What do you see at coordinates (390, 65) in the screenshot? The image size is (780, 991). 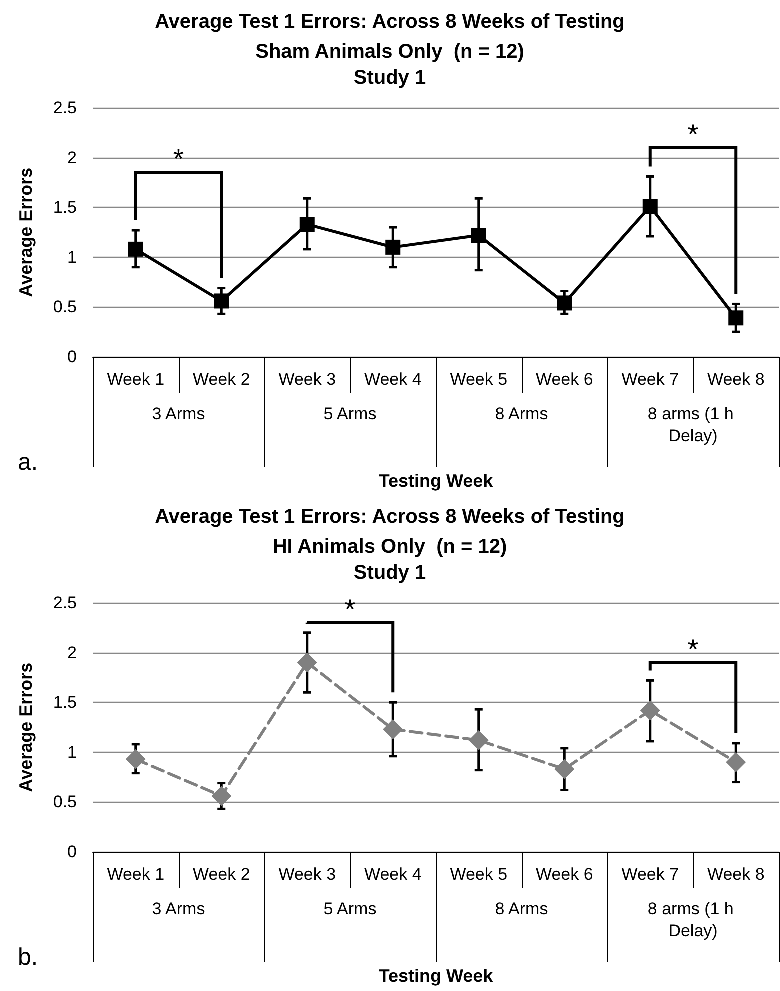 I see `chart-subtitle: Sham Animals Only (n = 12) Study 1` at bounding box center [390, 65].